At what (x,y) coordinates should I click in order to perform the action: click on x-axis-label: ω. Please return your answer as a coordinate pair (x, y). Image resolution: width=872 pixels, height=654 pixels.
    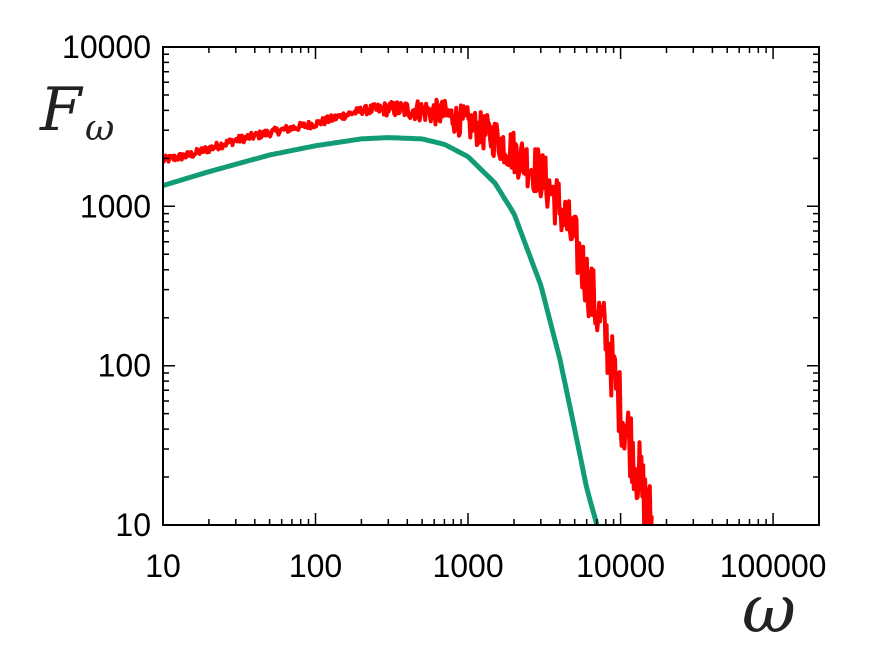
    Looking at the image, I should click on (769, 609).